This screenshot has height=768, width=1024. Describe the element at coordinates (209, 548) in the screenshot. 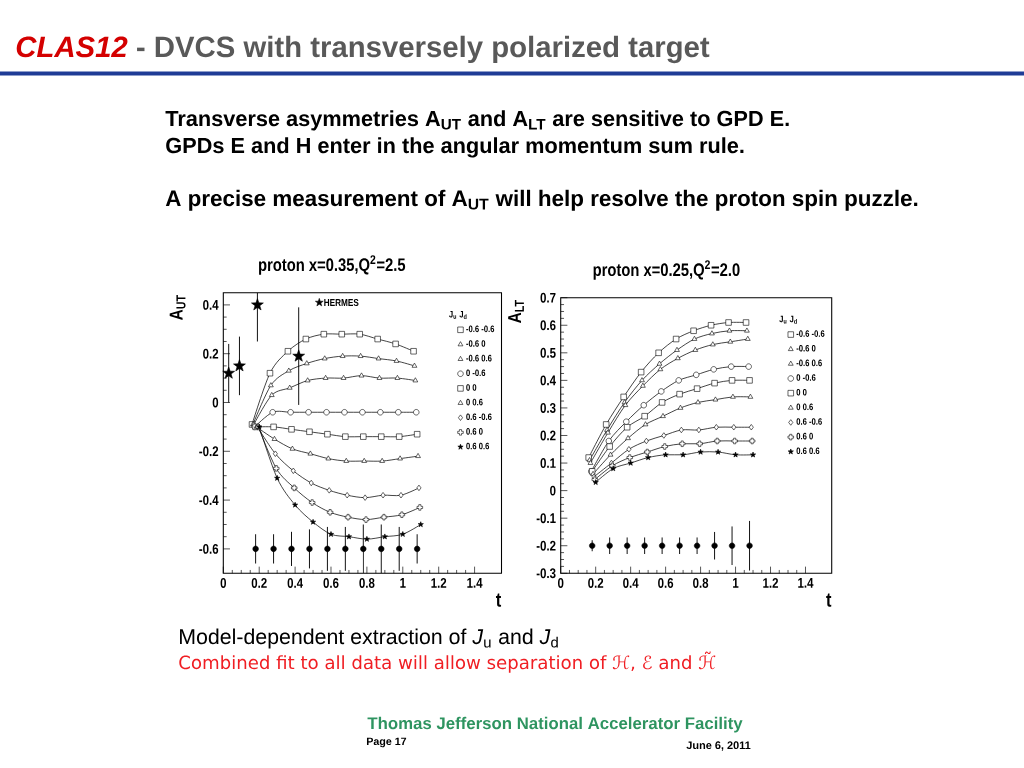

I see `y-tick-label: -0.6` at that location.